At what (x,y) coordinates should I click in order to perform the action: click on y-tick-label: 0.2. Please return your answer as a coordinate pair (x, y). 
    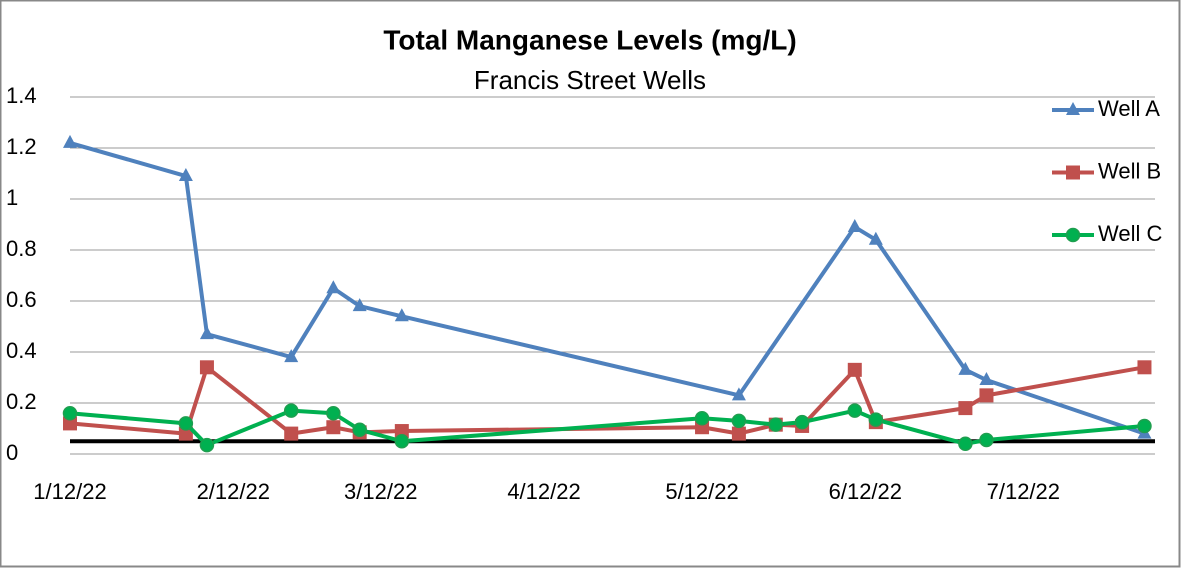
    Looking at the image, I should click on (21, 401).